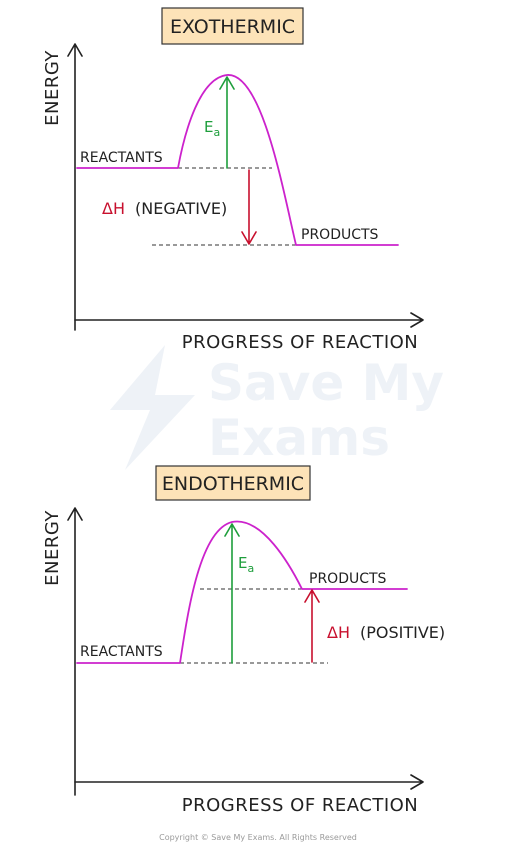  I want to click on endothermic-products-label: PRODUCTS, so click(348, 579).